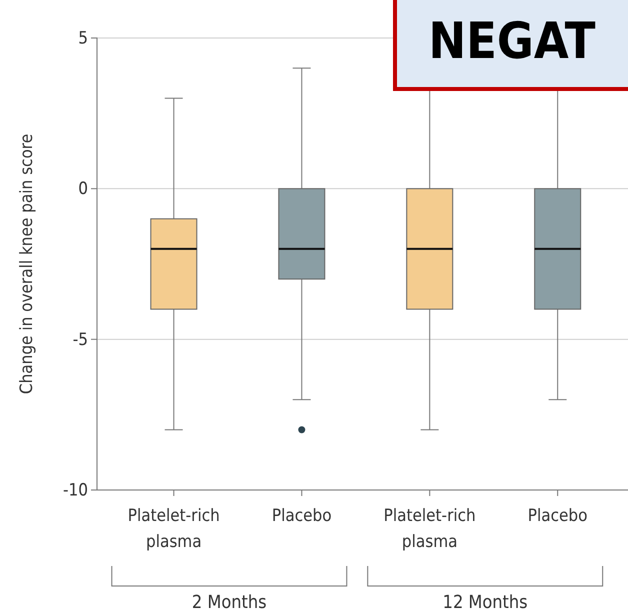 The image size is (628, 614). What do you see at coordinates (80, 340) in the screenshot?
I see `y-tick-label: -5` at bounding box center [80, 340].